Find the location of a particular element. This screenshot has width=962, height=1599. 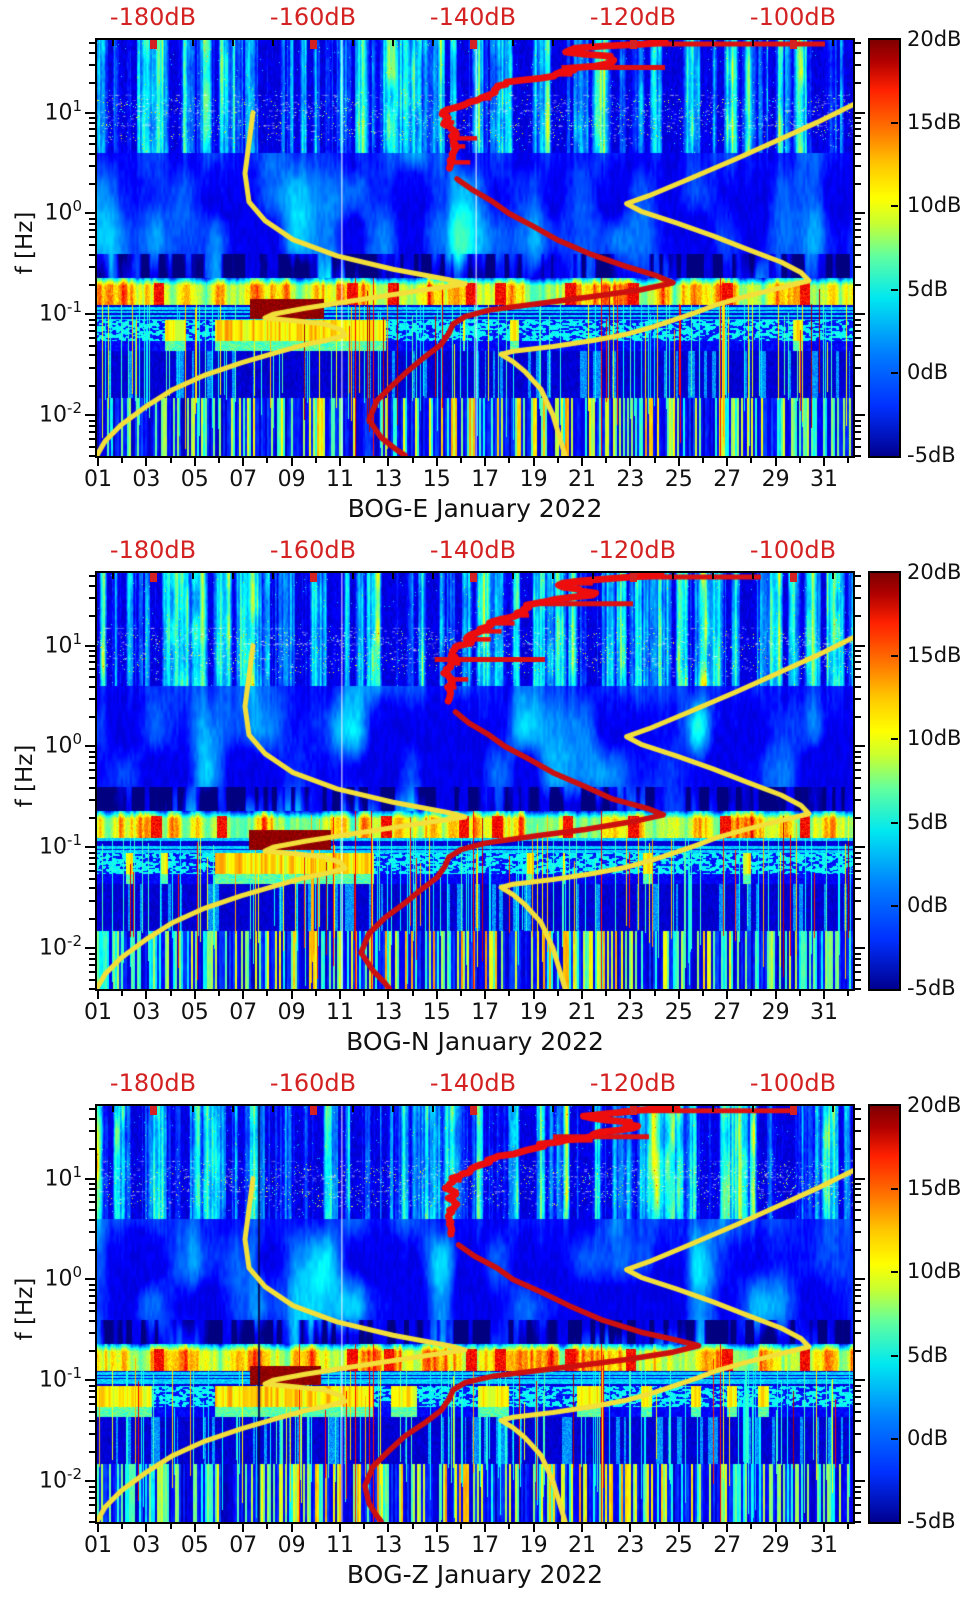

x-tick-label: 15 is located at coordinates (436, 1012).